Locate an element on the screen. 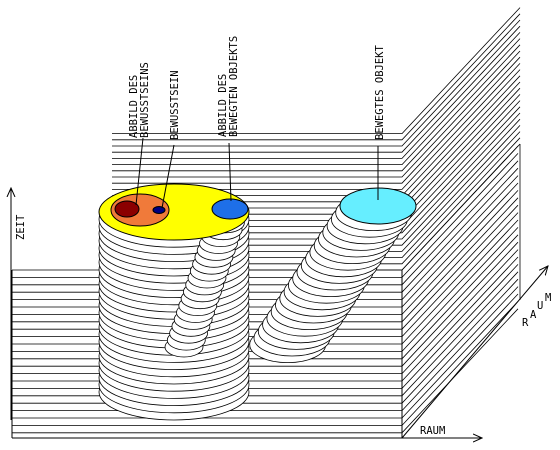 This screenshot has width=560, height=450. consciousness-mark is located at coordinates (159, 210).